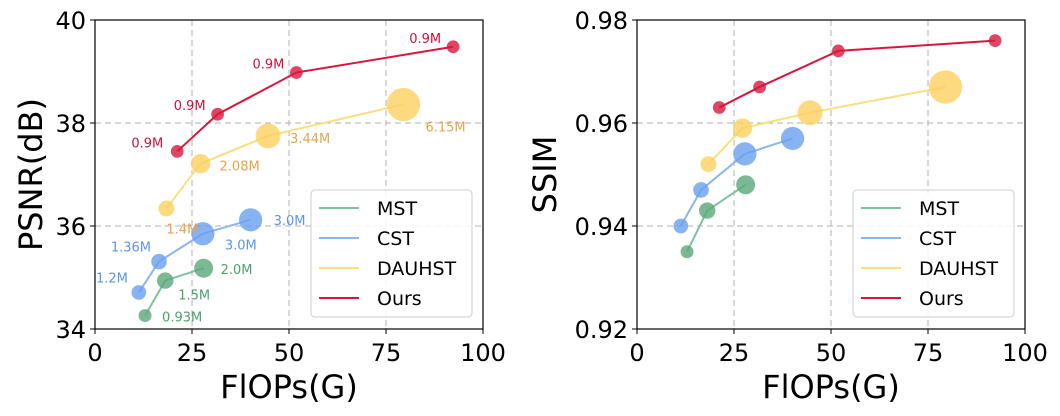 This screenshot has width=1060, height=416. I want to click on point-annotation: 2.0M, so click(237, 270).